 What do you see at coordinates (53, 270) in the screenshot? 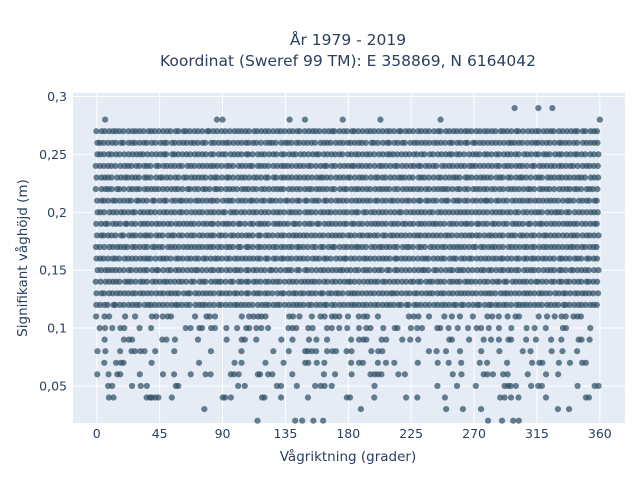
I see `y-tick-label: 0,15` at bounding box center [53, 270].